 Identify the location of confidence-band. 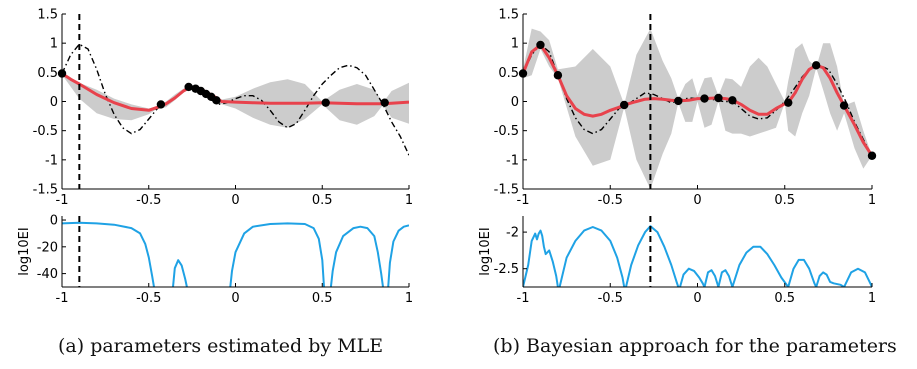
(235, 100).